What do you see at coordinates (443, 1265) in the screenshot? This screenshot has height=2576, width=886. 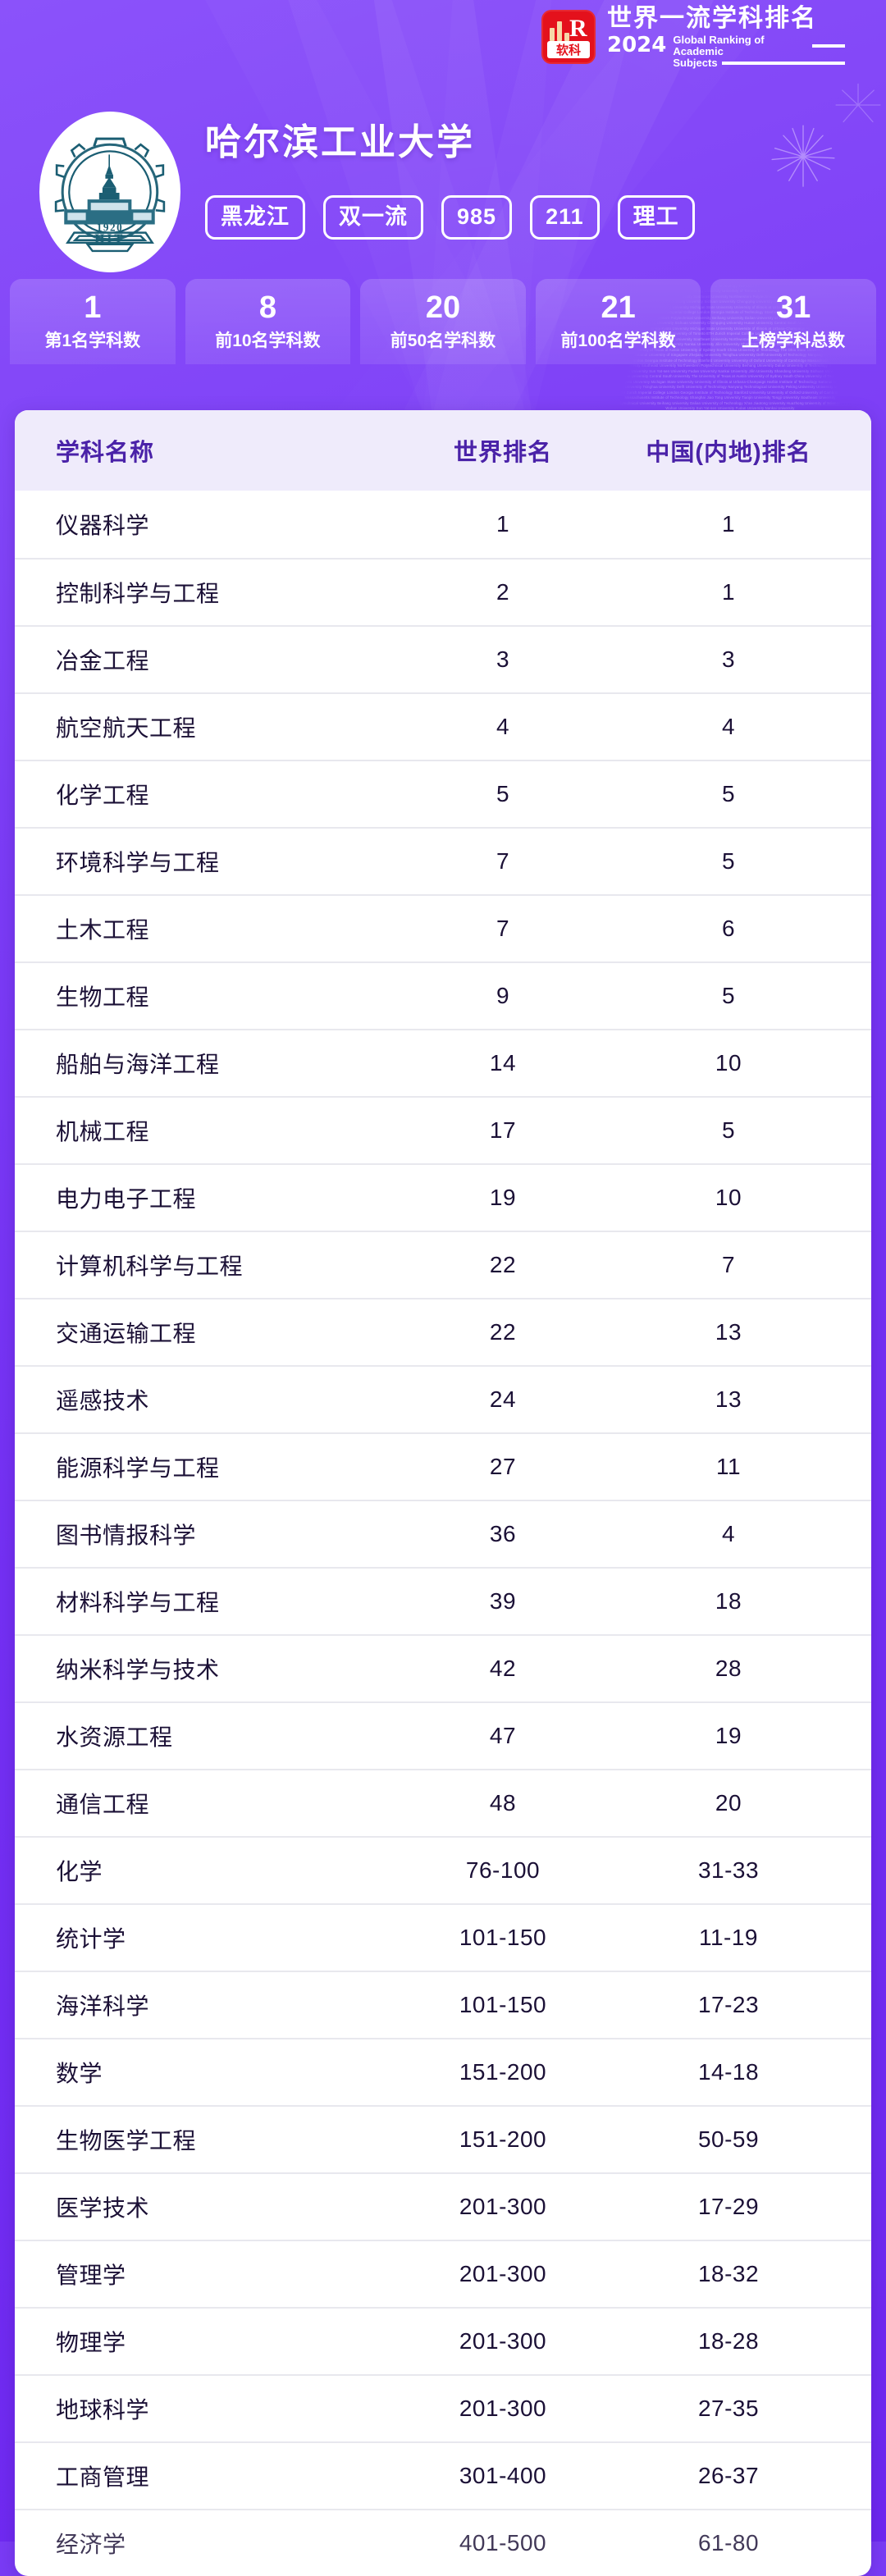 I see `table-row: 计算机科学与工程 22 7` at bounding box center [443, 1265].